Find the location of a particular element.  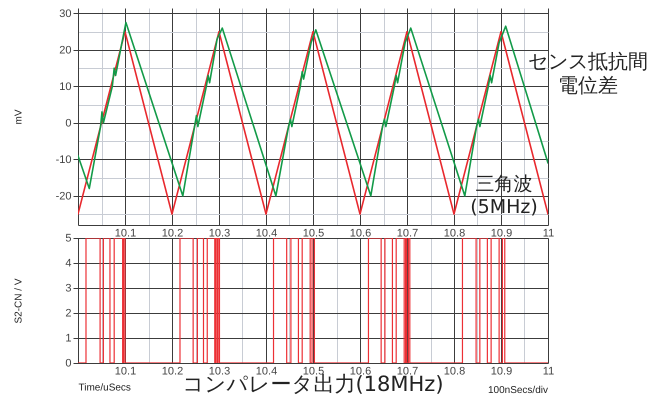

y-tick-label: 5 is located at coordinates (68, 238).